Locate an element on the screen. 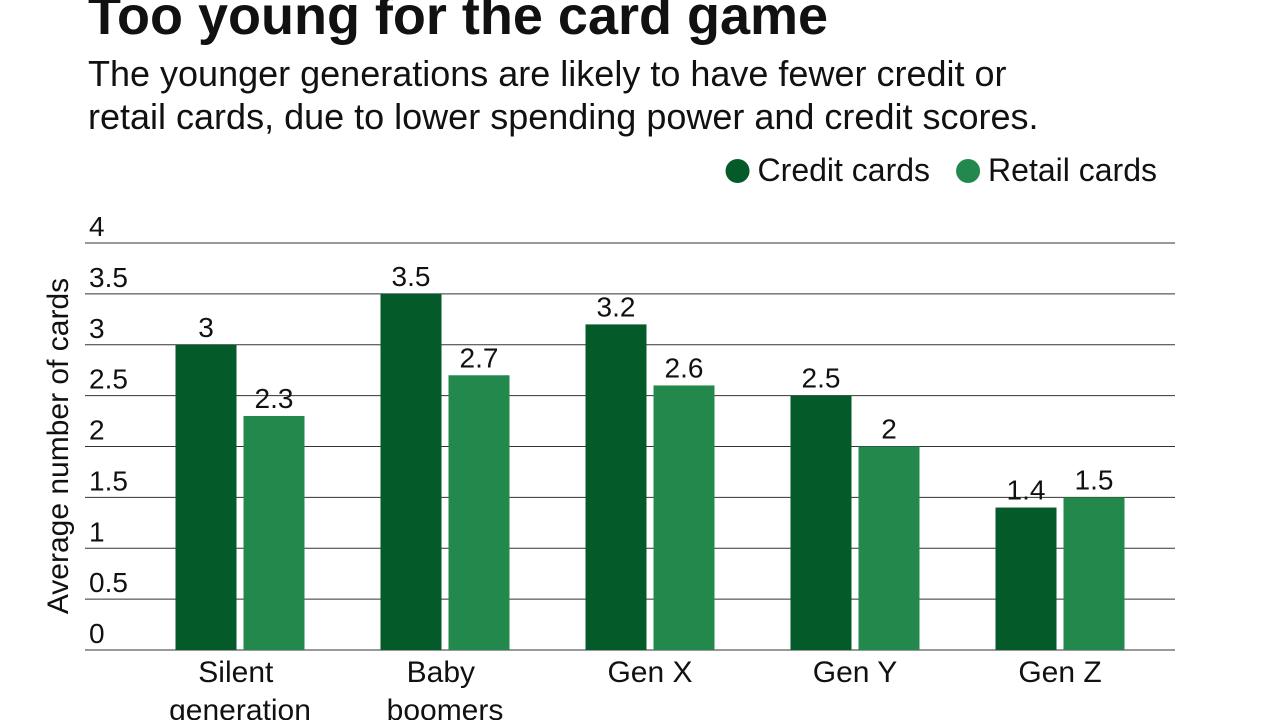  y-tick-label: 0 is located at coordinates (97, 633).